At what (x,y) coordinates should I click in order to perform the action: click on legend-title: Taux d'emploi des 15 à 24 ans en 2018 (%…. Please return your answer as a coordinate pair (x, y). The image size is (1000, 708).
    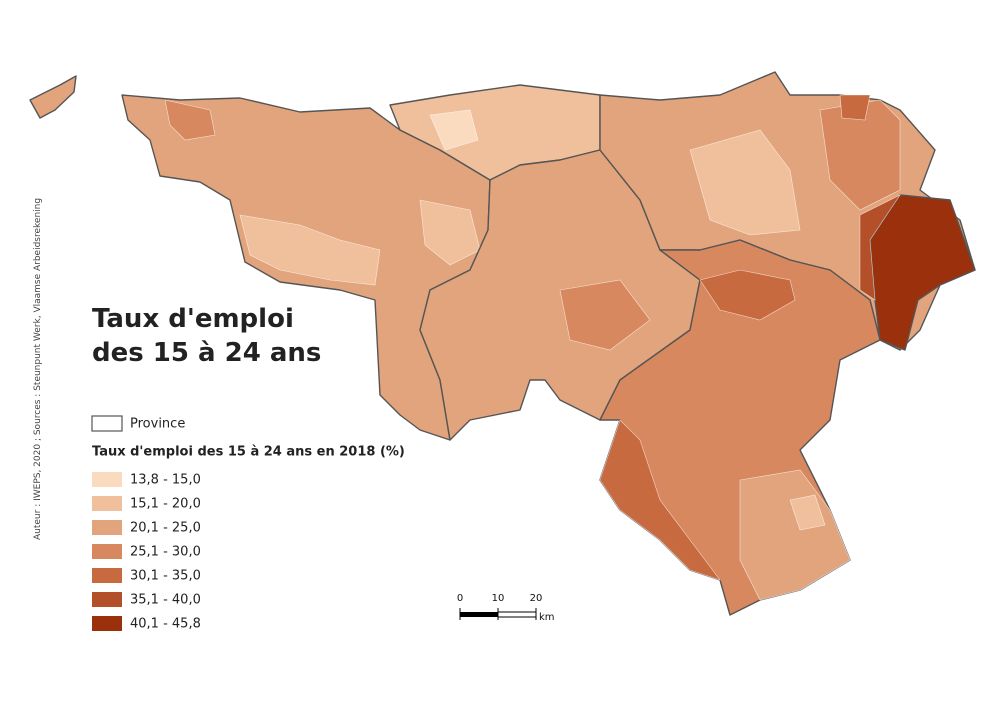
    Looking at the image, I should click on (248, 452).